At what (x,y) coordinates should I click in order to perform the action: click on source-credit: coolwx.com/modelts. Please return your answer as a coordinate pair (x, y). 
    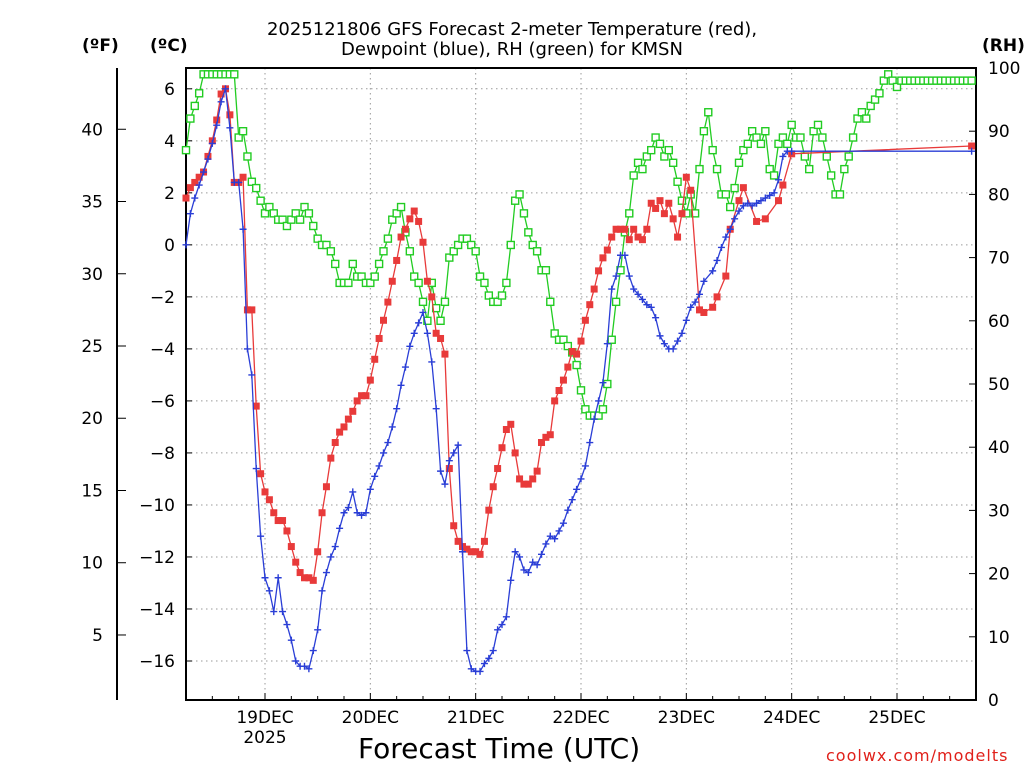
    Looking at the image, I should click on (917, 755).